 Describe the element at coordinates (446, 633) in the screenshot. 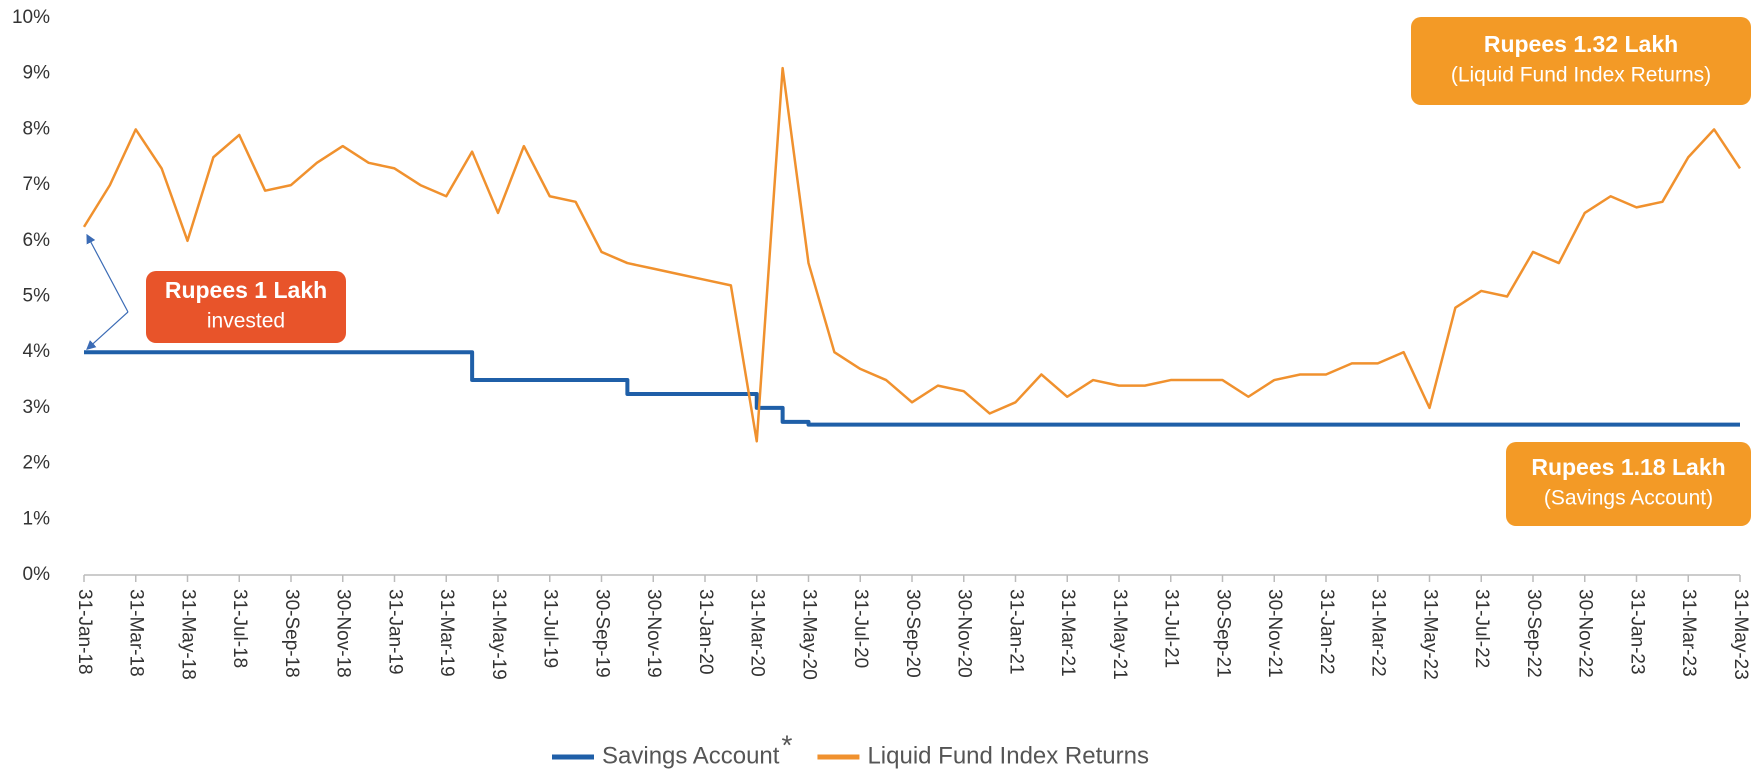

I see `x-tick-label: 31-Mar-19` at that location.